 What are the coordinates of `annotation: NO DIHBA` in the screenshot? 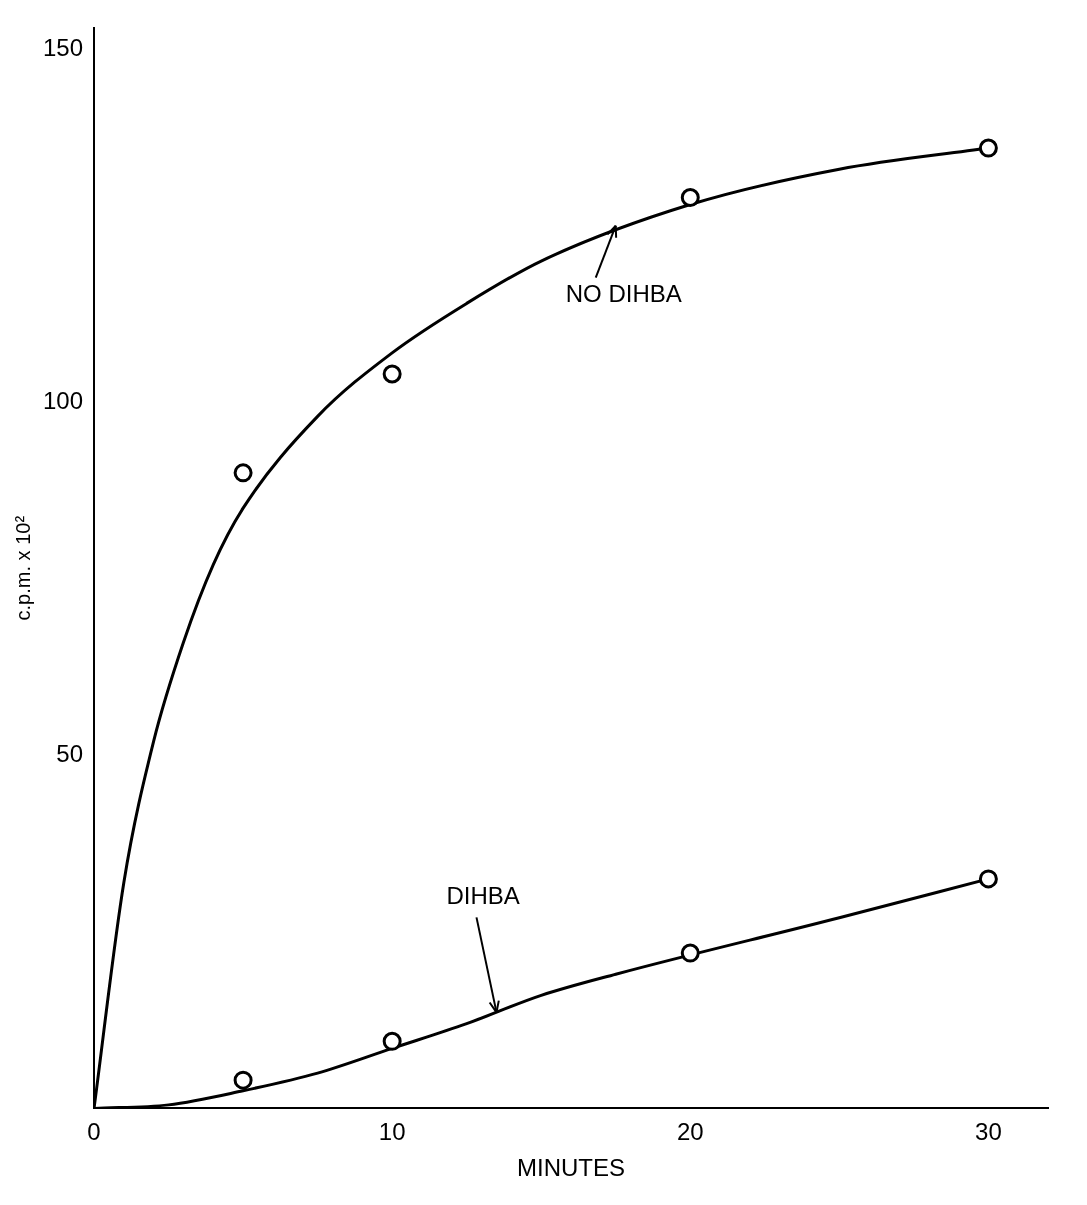 It's located at (623, 294).